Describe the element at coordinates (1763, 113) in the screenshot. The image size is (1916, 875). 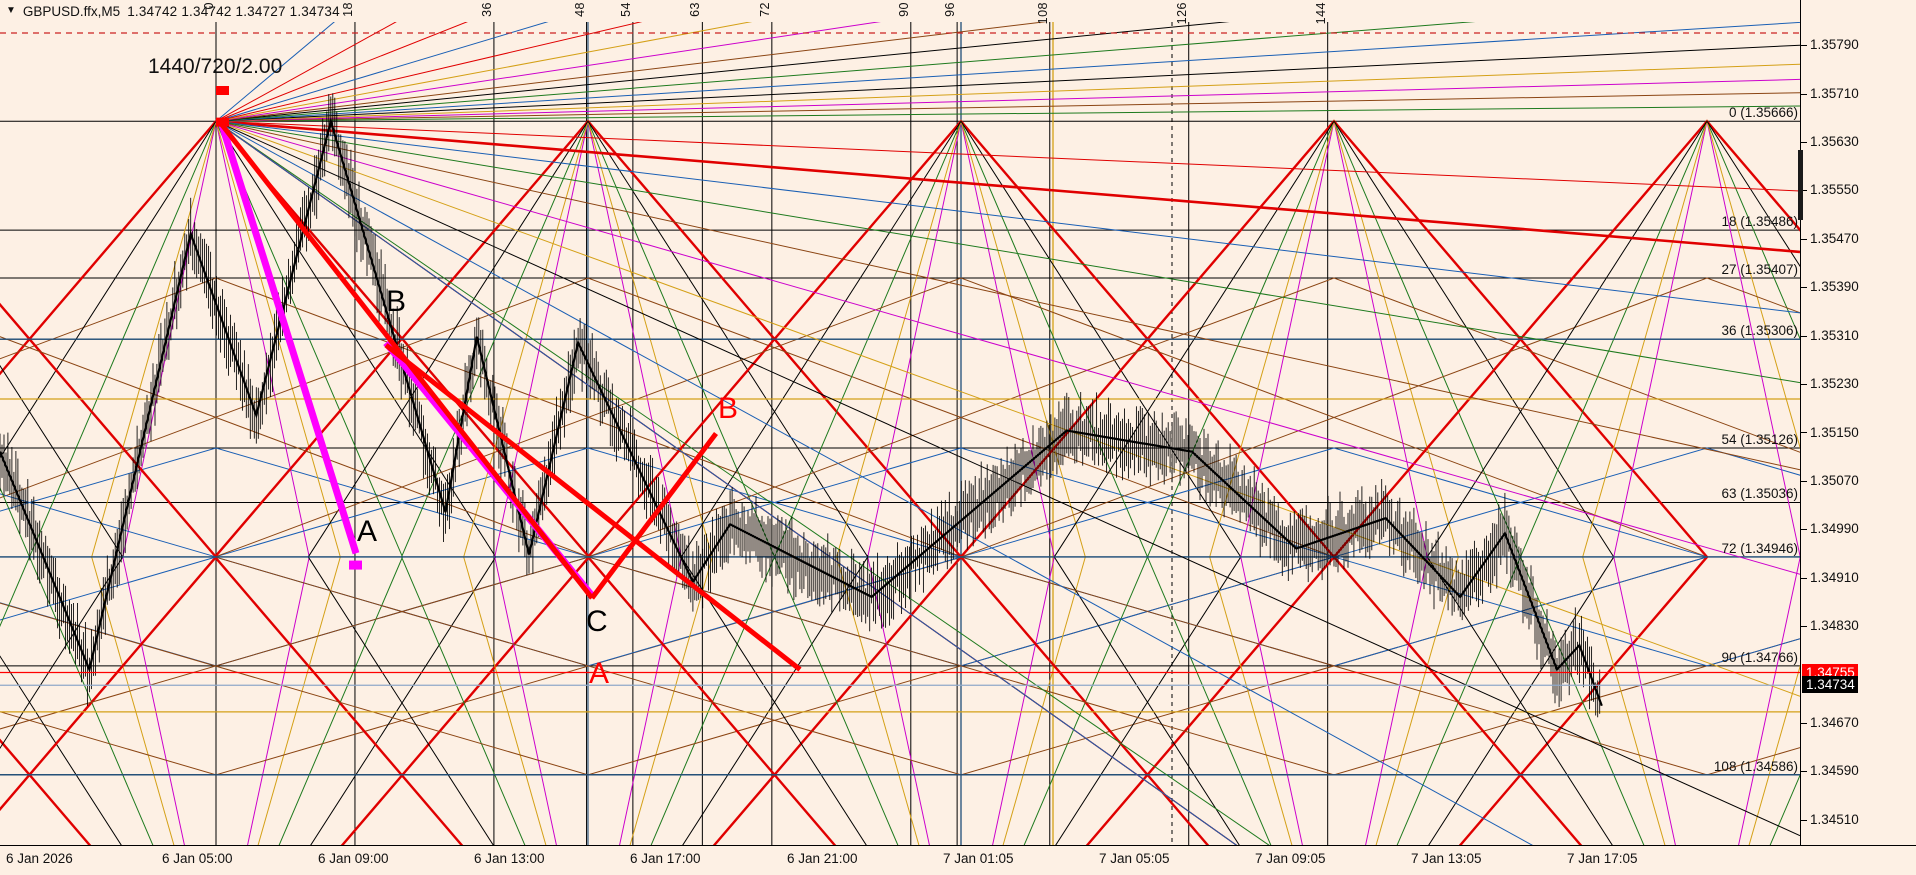
I see `gann-level-label: 0 (1.35666)` at that location.